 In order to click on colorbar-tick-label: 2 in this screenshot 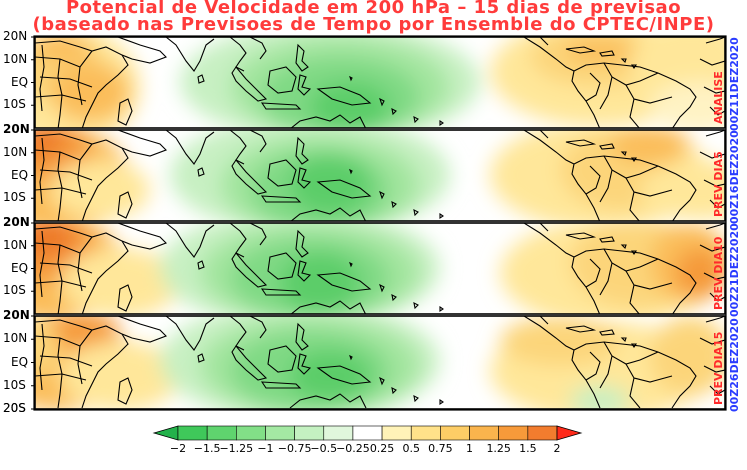, I will do `click(557, 448)`.